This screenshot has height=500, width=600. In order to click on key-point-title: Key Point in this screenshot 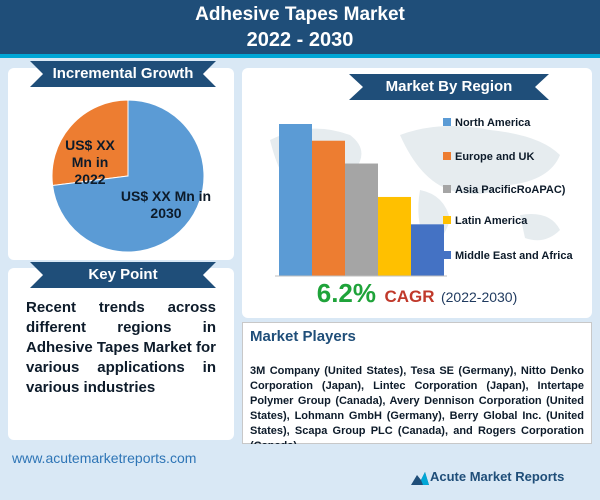, I will do `click(123, 274)`.